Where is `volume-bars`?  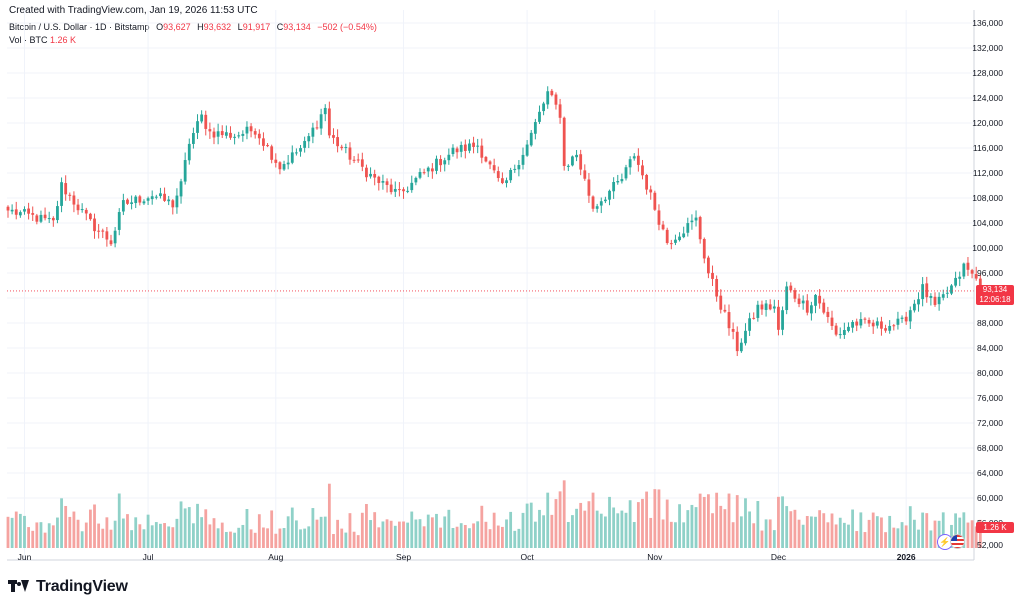
volume-bars is located at coordinates (494, 514).